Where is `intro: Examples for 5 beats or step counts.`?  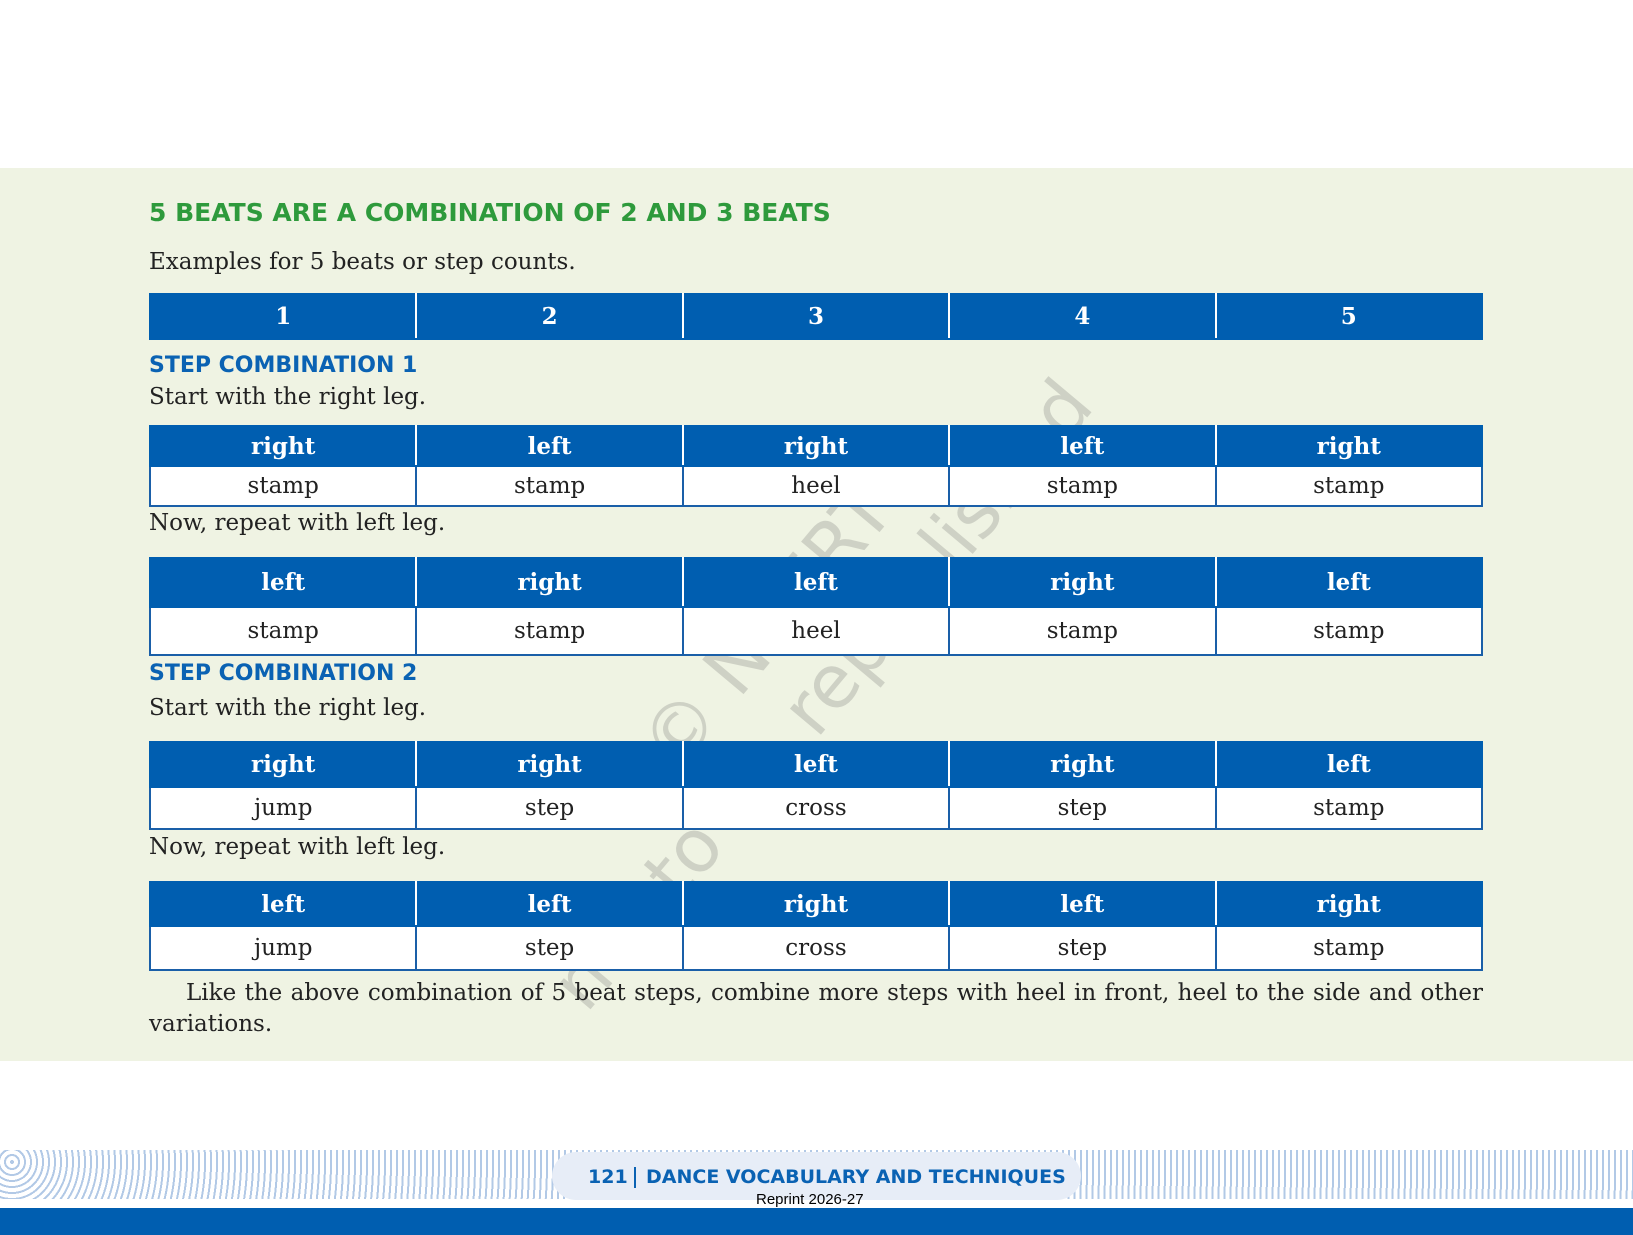
intro: Examples for 5 beats or step counts. is located at coordinates (362, 262).